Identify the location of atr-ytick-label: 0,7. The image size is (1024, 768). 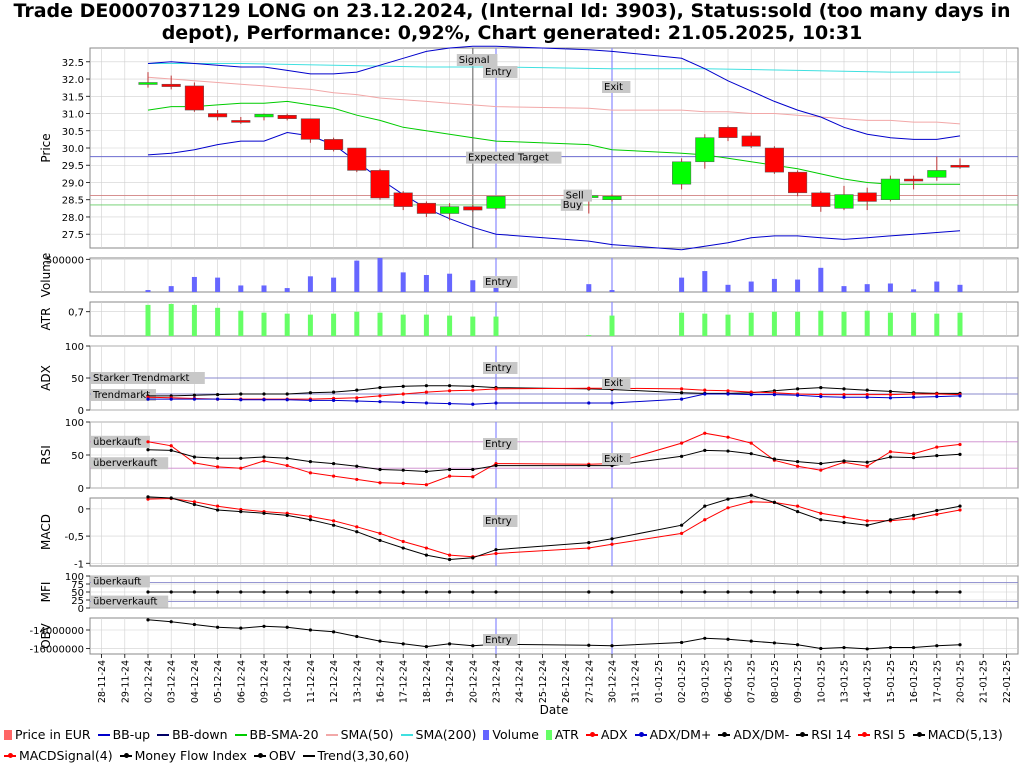
(76, 313).